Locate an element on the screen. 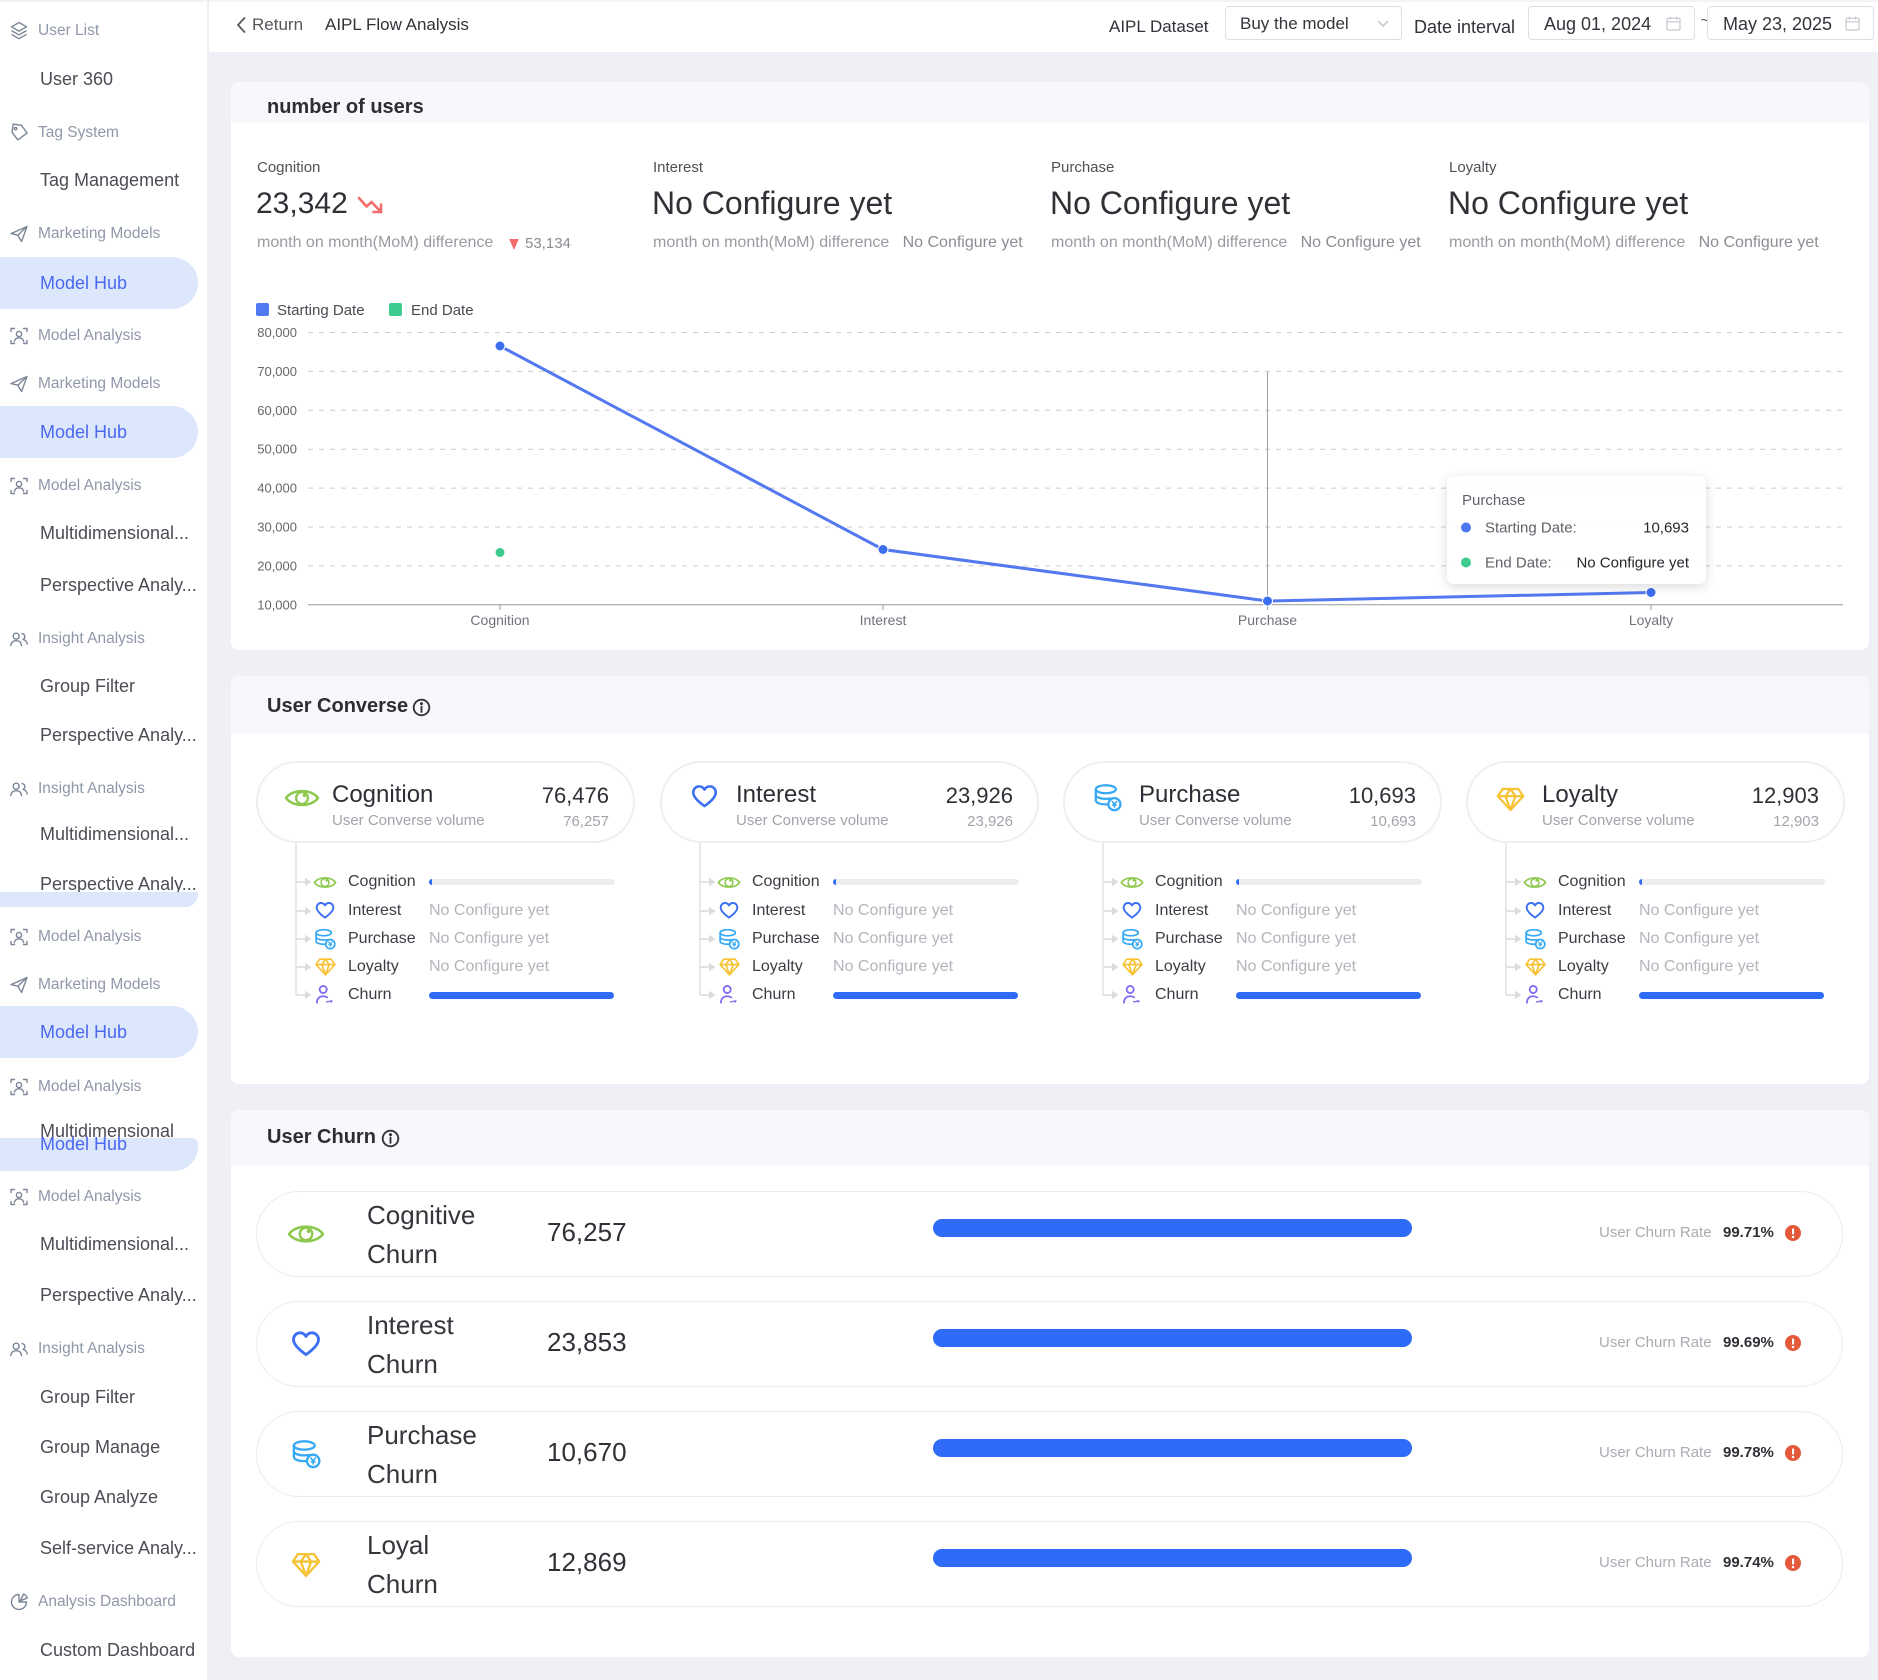 The image size is (1878, 1680). svg-text: 40,000 is located at coordinates (277, 488).